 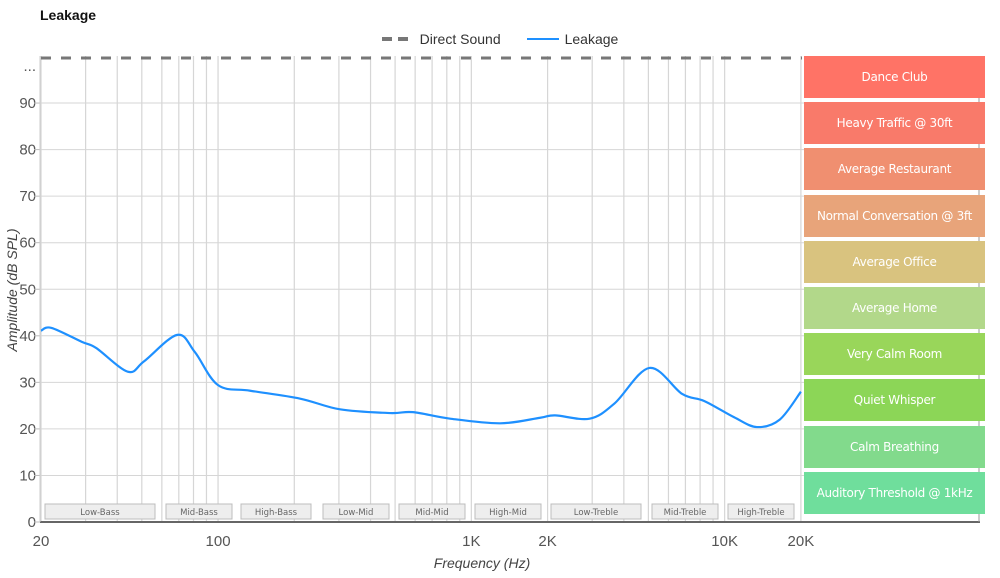 What do you see at coordinates (894, 400) in the screenshot?
I see `noise-level-quiet-whisper: Quiet Whisper` at bounding box center [894, 400].